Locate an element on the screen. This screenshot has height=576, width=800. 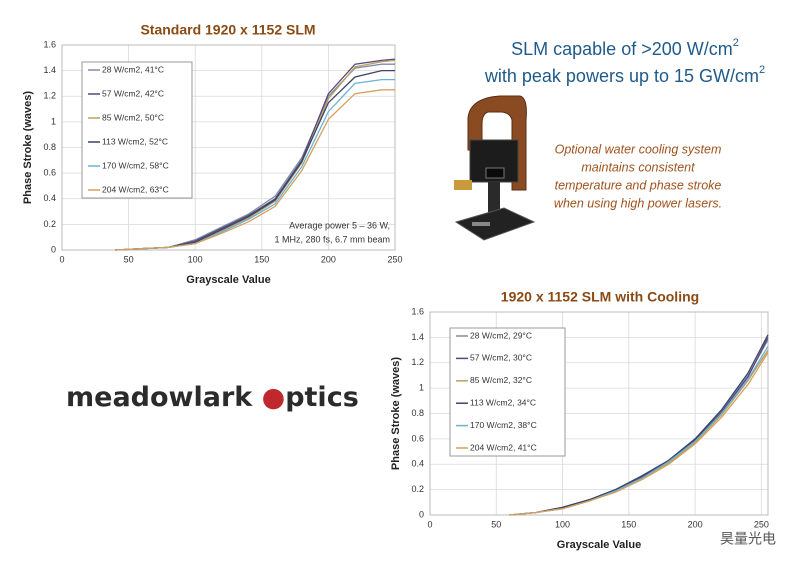
legend-label: 57 W/cm2, 30°C is located at coordinates (501, 358).